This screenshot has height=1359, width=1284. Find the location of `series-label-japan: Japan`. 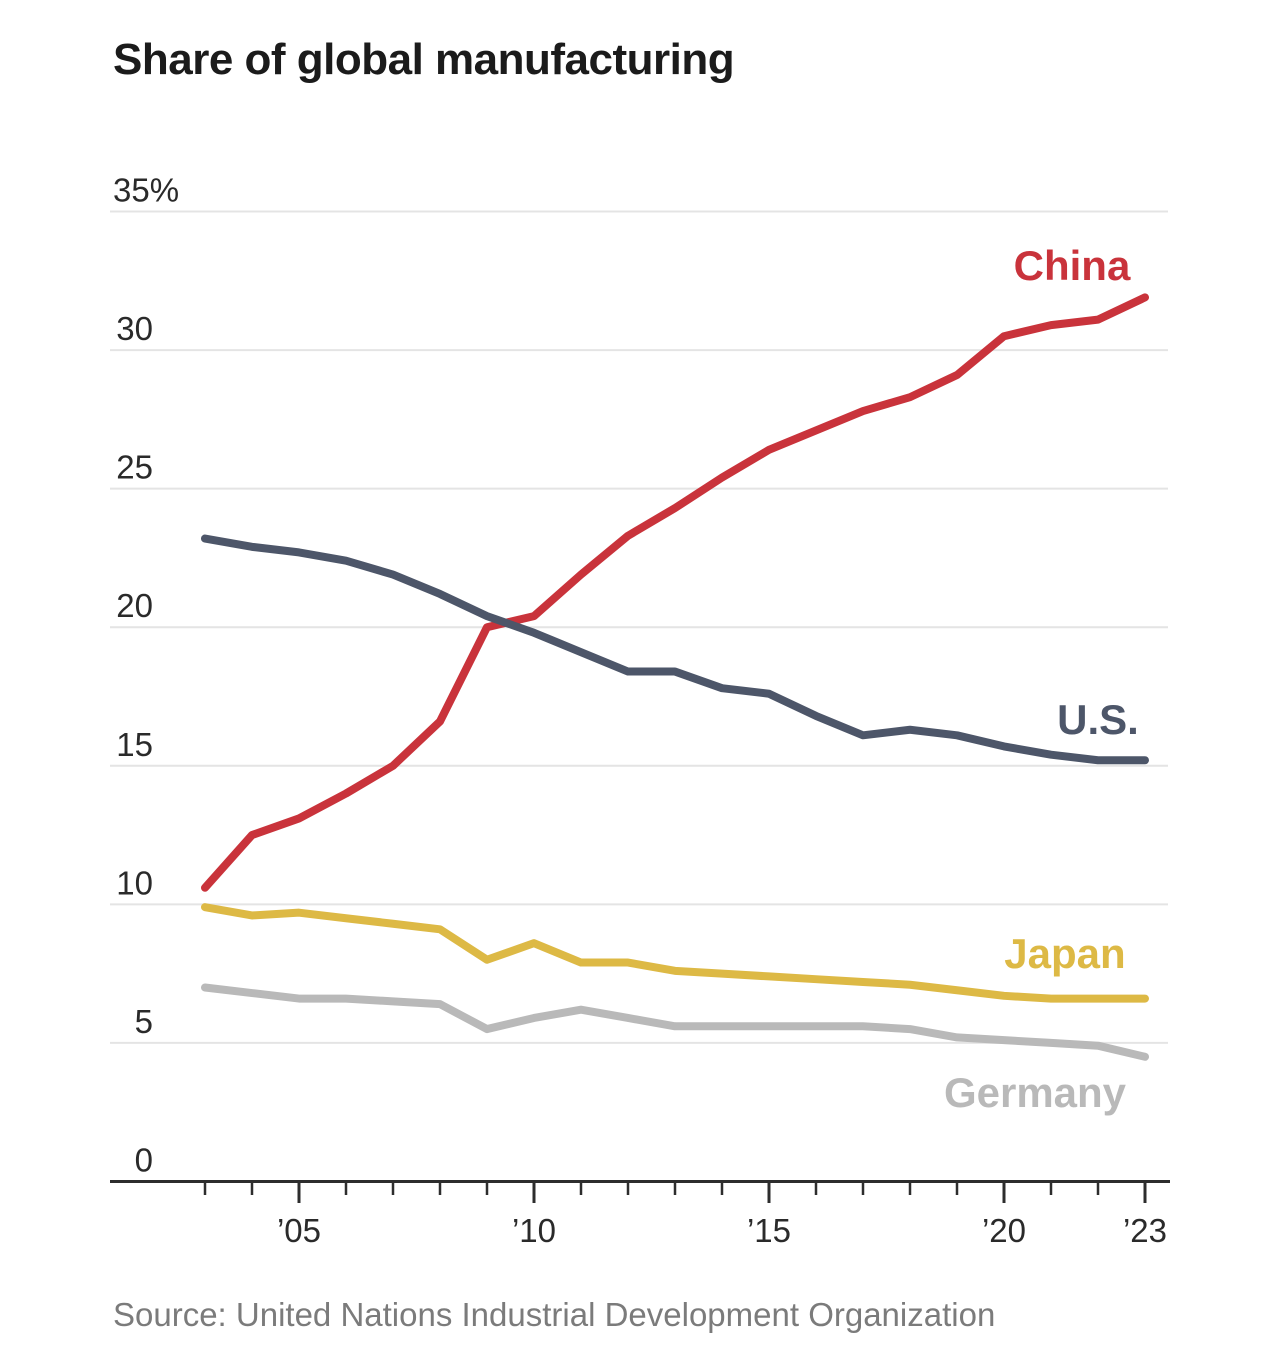

series-label-japan: Japan is located at coordinates (1064, 953).